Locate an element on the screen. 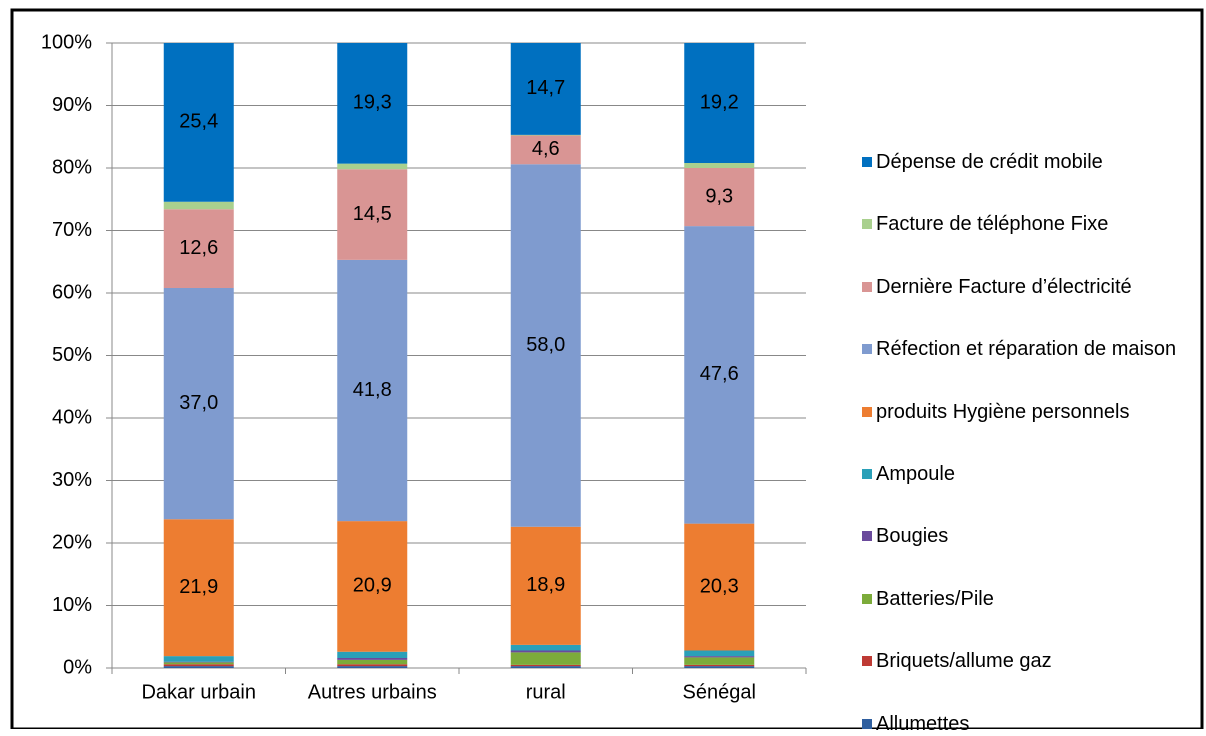 Image resolution: width=1206 pixels, height=736 pixels. legend-label: Réfection et réparation de maison is located at coordinates (1026, 349).